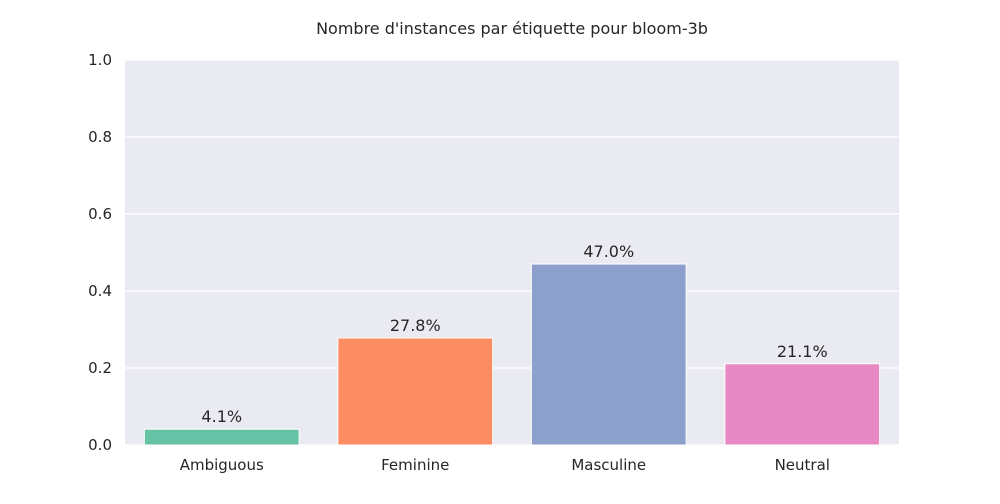 The height and width of the screenshot is (504, 1000). What do you see at coordinates (221, 416) in the screenshot?
I see `data-label: 4.1%` at bounding box center [221, 416].